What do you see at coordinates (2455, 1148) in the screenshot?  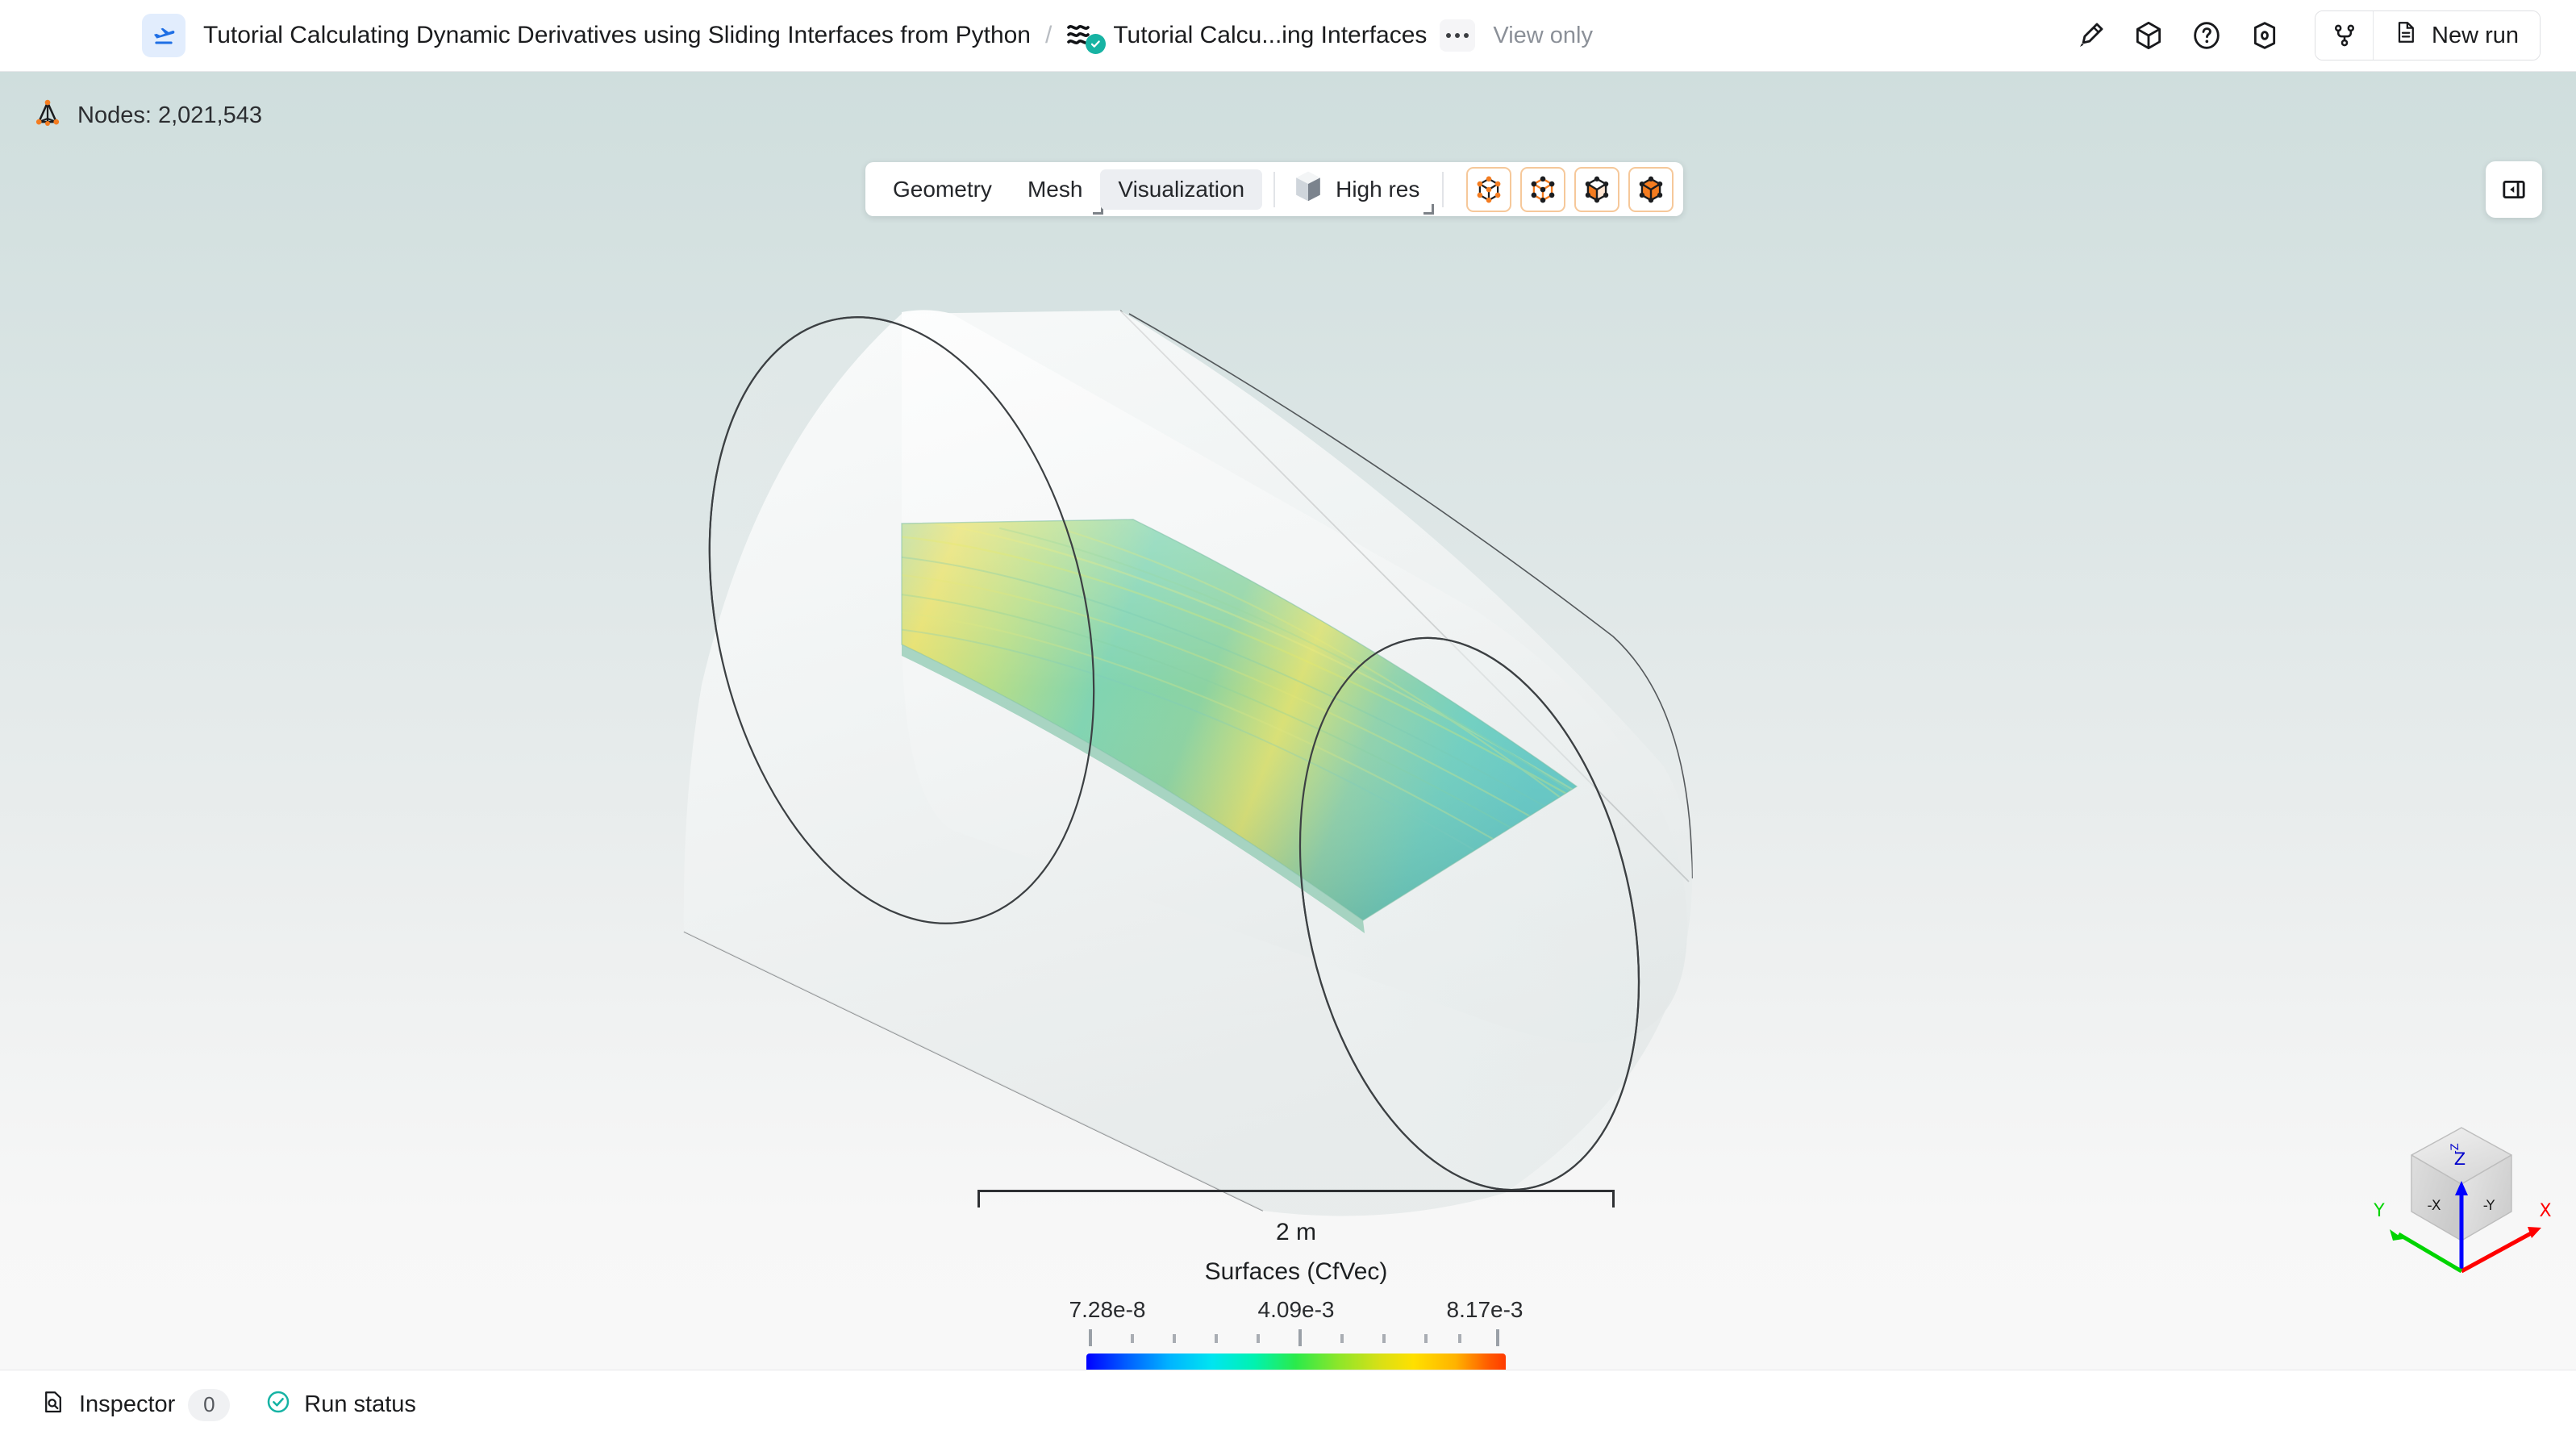 I see `svg-text: -Z` at bounding box center [2455, 1148].